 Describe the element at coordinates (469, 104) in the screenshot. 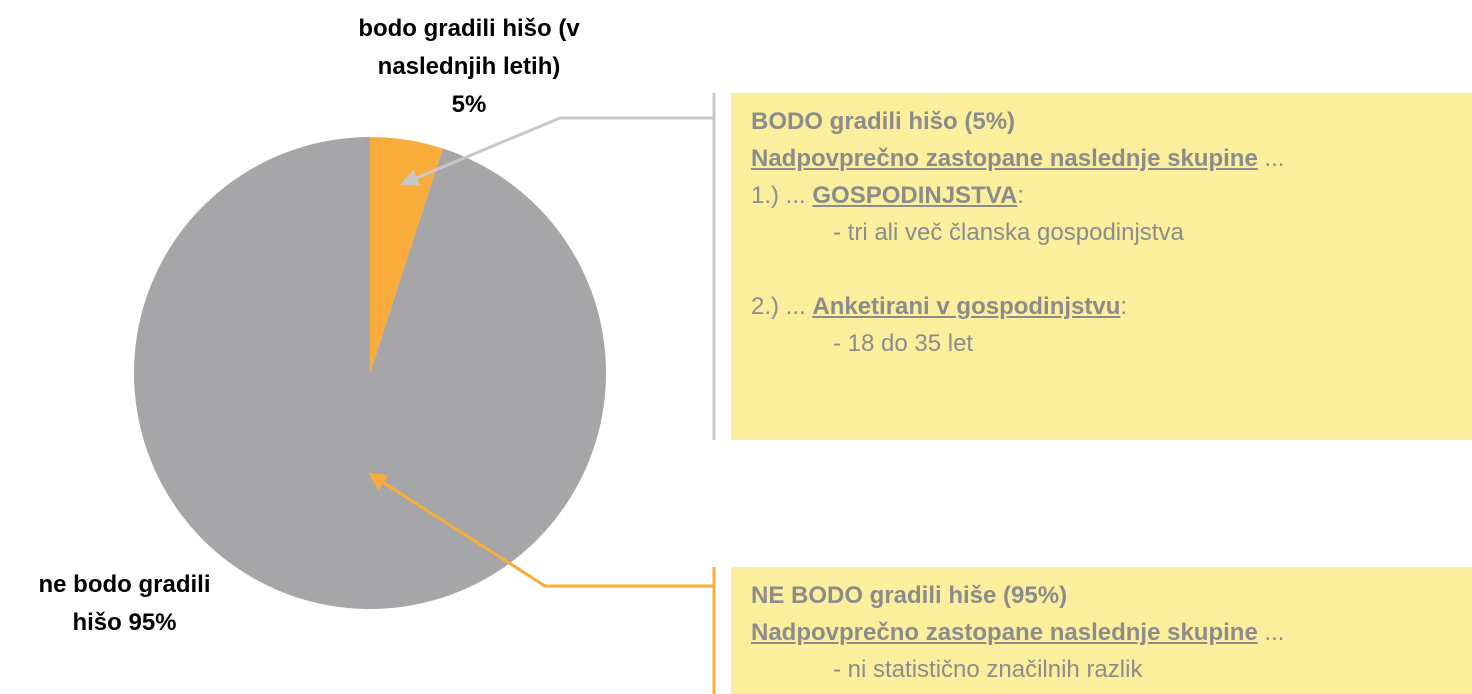

I see `value-label: 5%` at that location.